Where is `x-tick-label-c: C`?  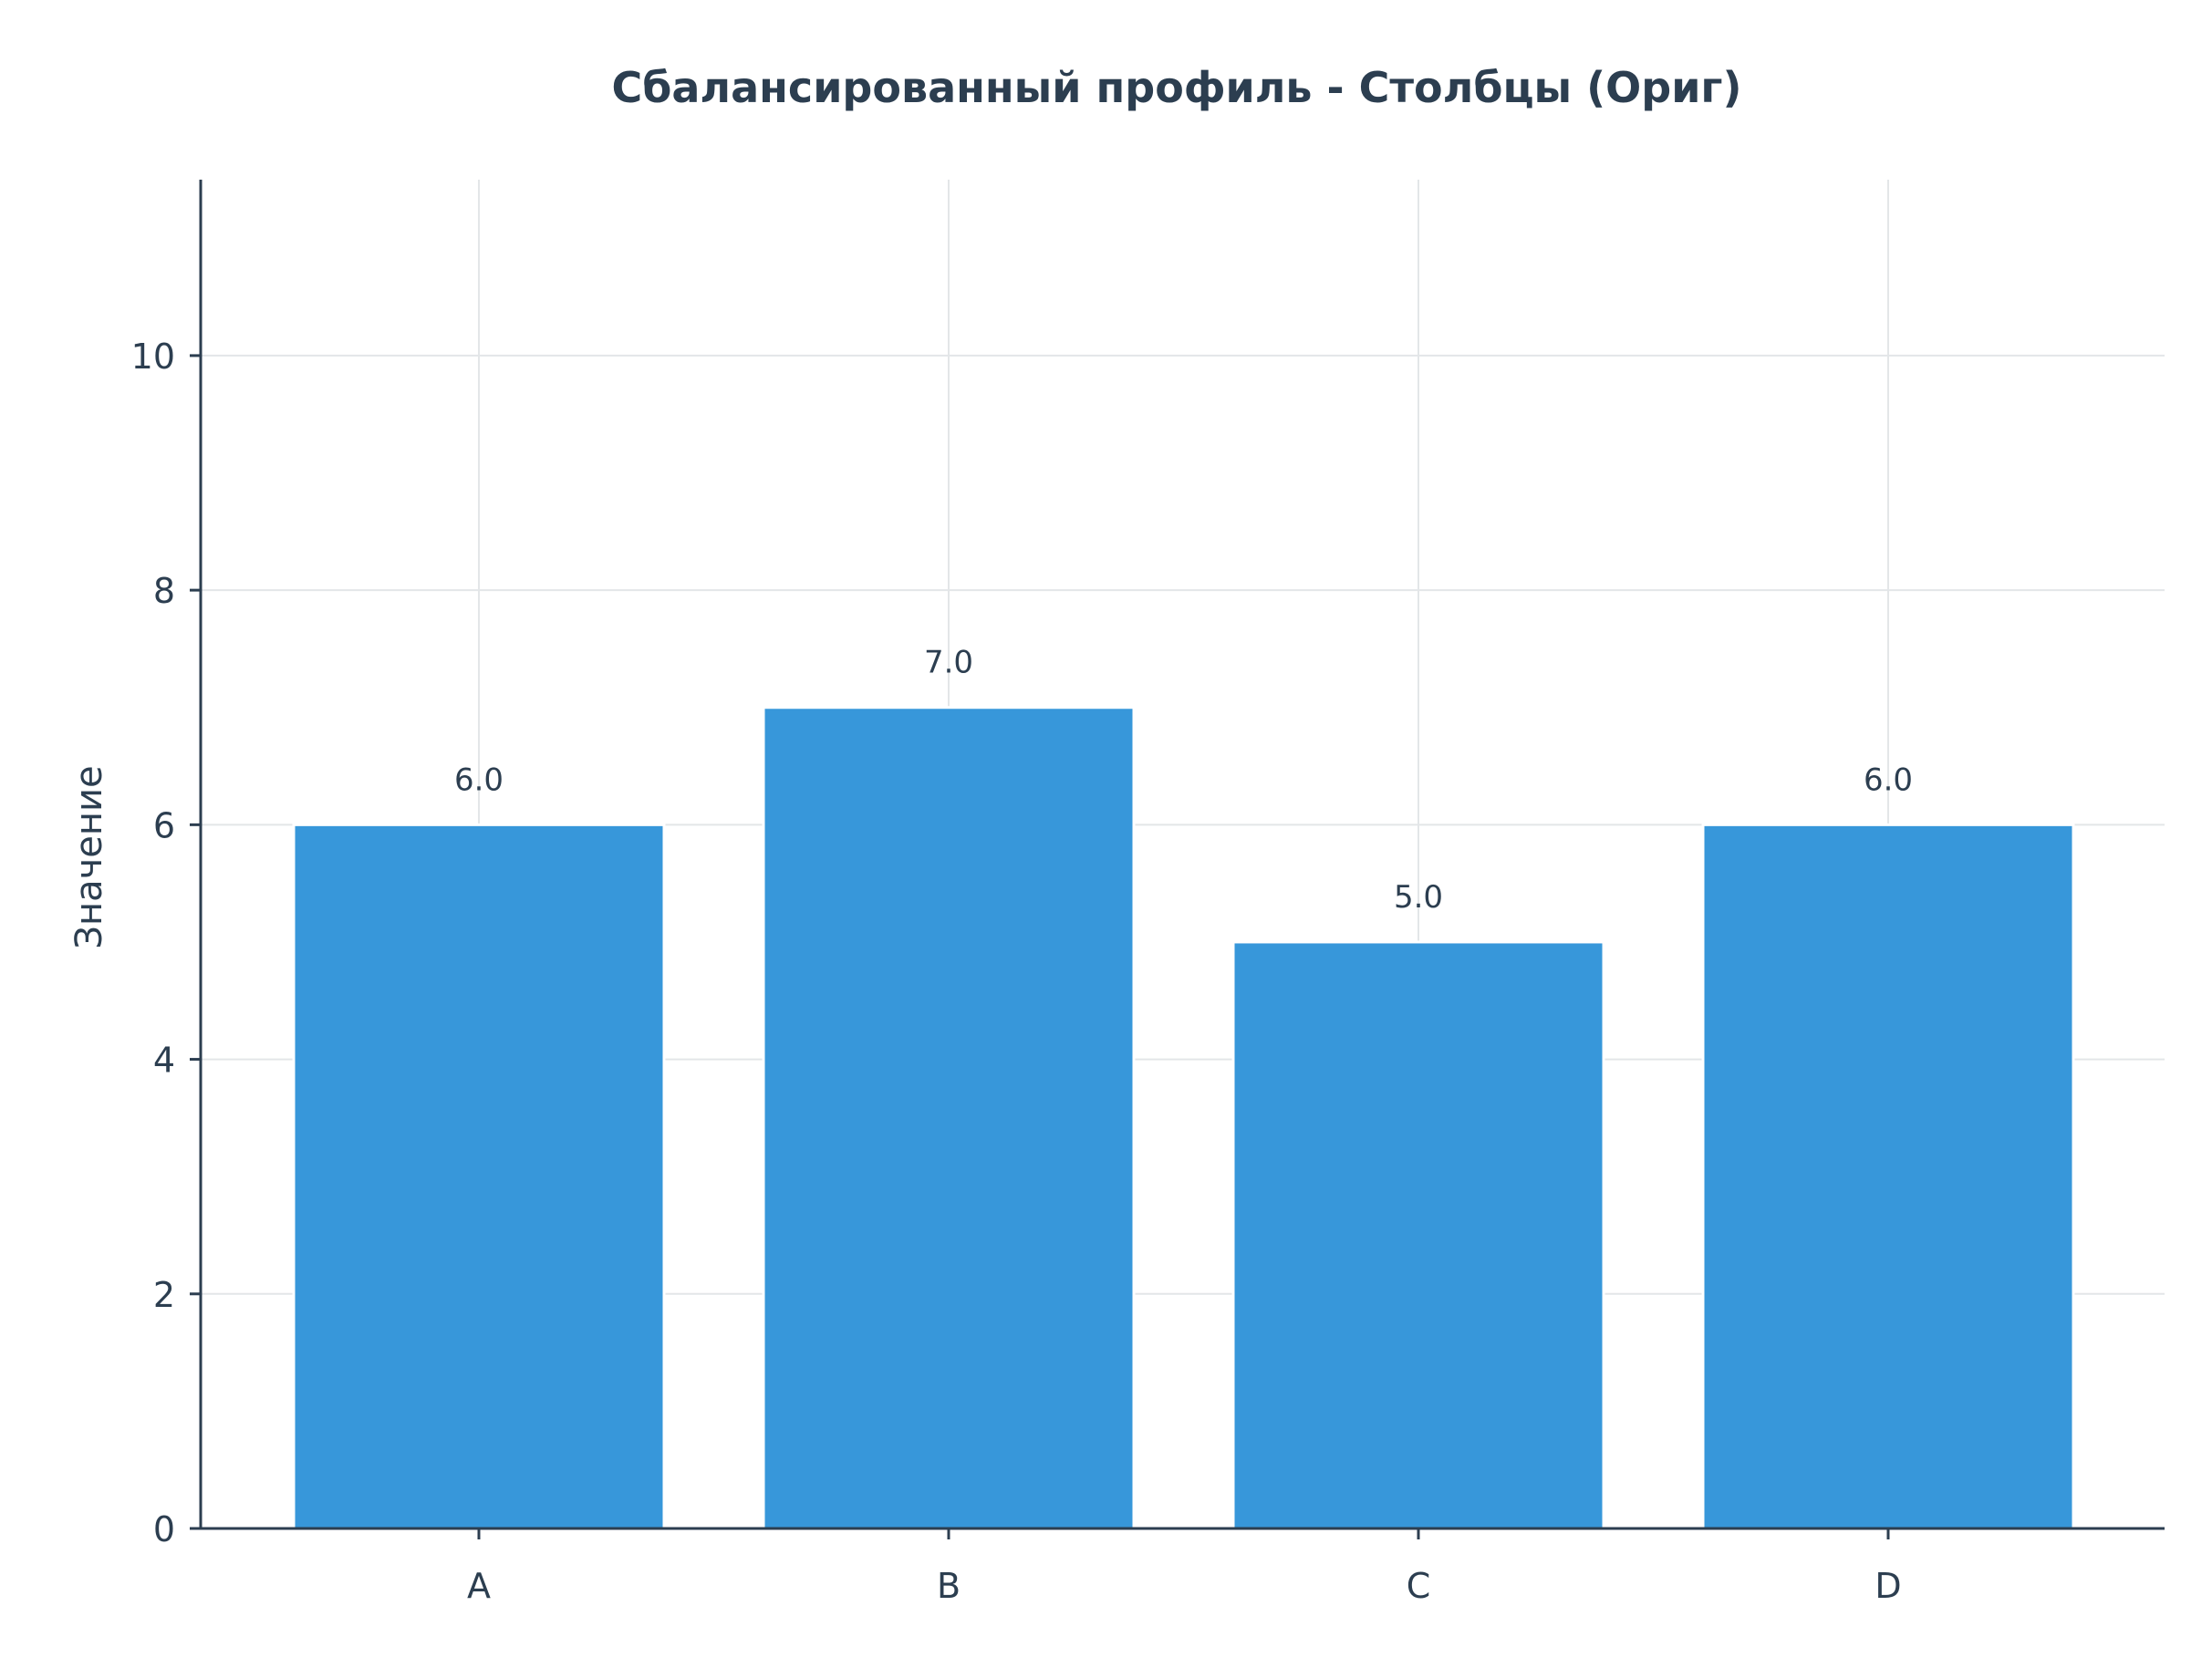 x-tick-label-c: C is located at coordinates (1419, 1586).